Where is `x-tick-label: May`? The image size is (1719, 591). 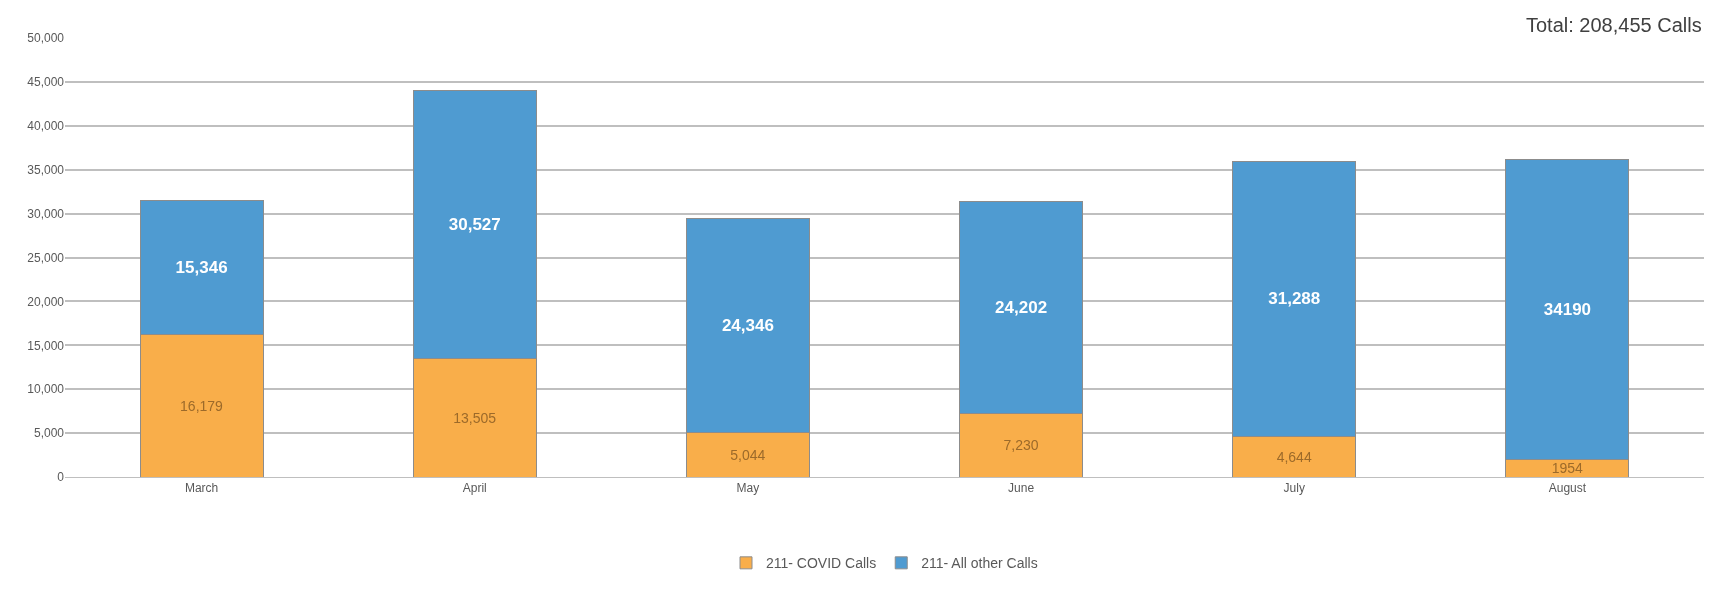
x-tick-label: May is located at coordinates (748, 488).